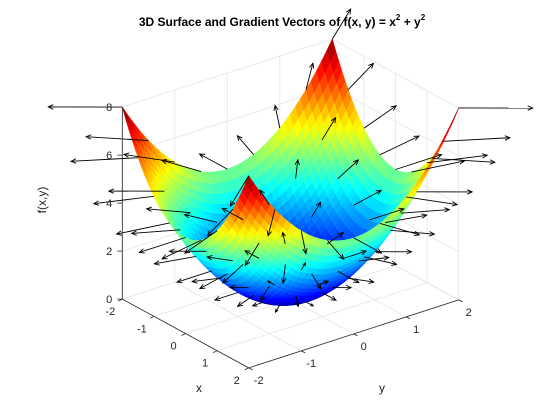 Image resolution: width=560 pixels, height=420 pixels. What do you see at coordinates (142, 329) in the screenshot?
I see `x-tick-label: -1` at bounding box center [142, 329].